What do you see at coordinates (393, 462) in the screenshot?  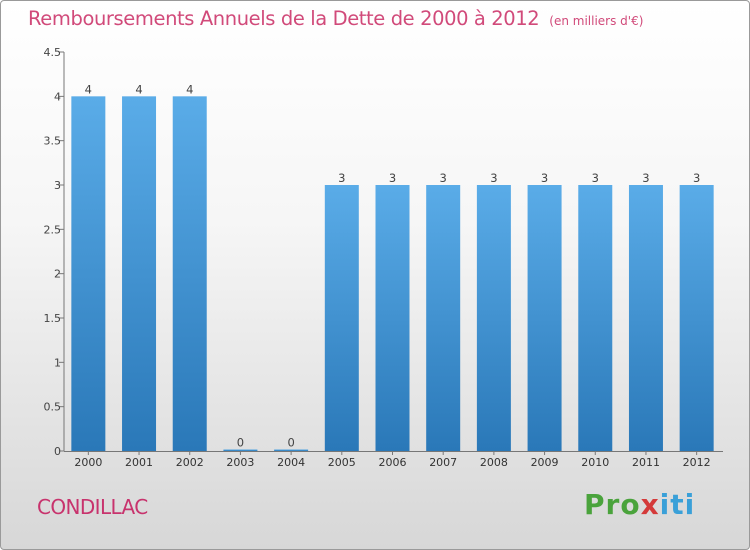 I see `x-tick-label: 2006` at bounding box center [393, 462].